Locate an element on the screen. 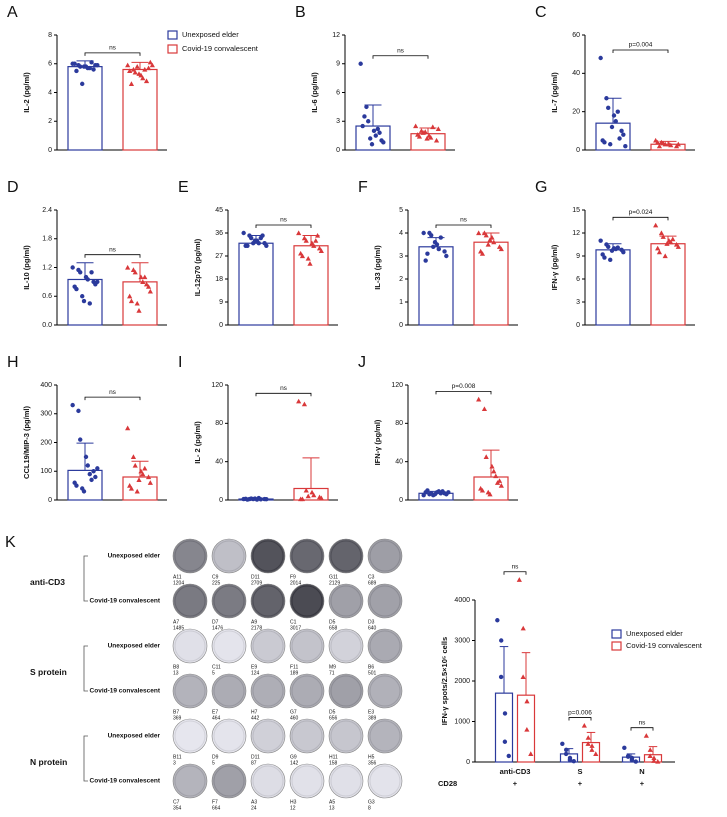  well-count: 2014 is located at coordinates (295, 583).